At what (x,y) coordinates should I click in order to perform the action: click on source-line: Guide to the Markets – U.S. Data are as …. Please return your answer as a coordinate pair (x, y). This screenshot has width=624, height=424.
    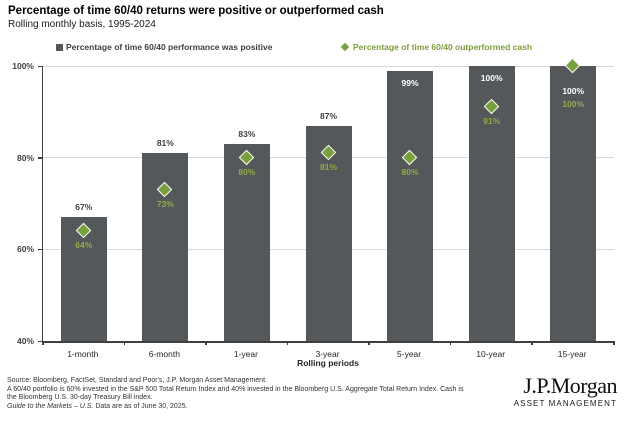
    Looking at the image, I should click on (97, 406).